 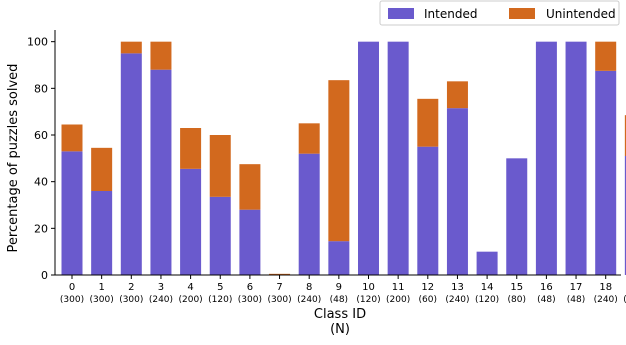 I want to click on x-count-label-5: (120), so click(x=220, y=300).